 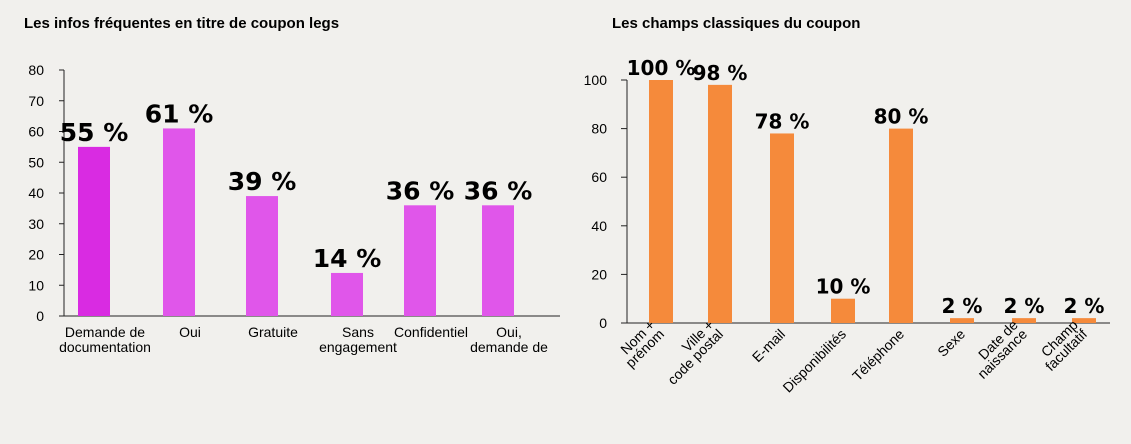 I want to click on data-label: 39 %, so click(x=262, y=181).